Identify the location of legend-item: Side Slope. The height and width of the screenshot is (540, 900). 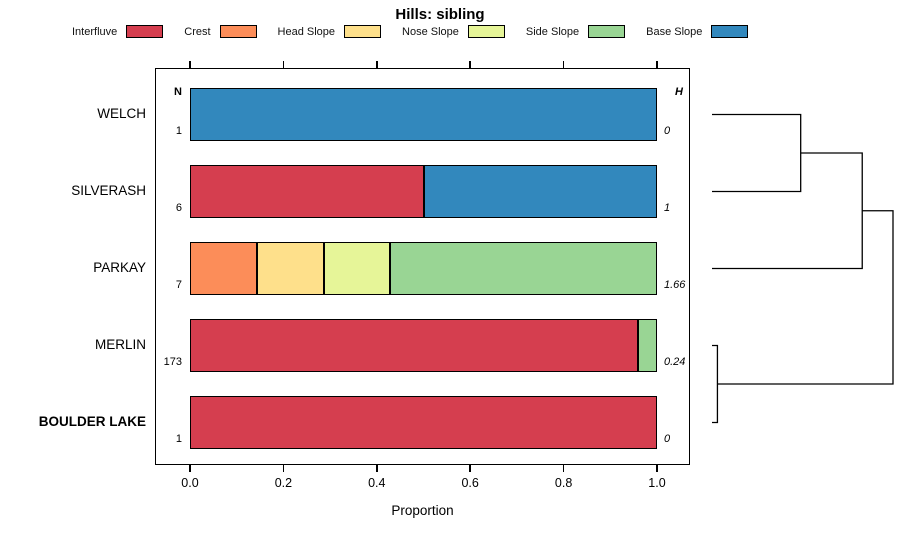
(575, 31).